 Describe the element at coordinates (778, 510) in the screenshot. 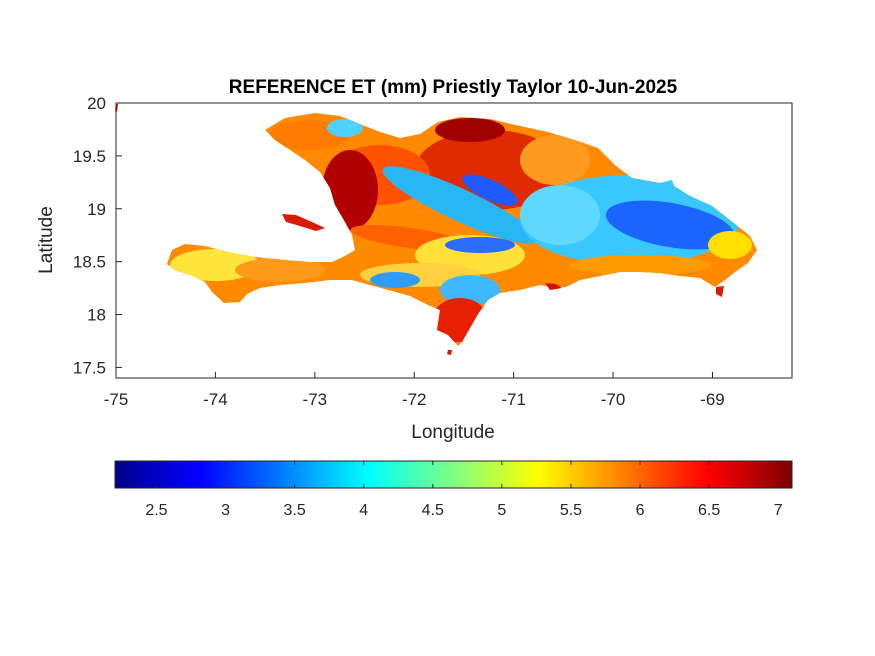

I see `colorbar-tick-label: 7` at that location.